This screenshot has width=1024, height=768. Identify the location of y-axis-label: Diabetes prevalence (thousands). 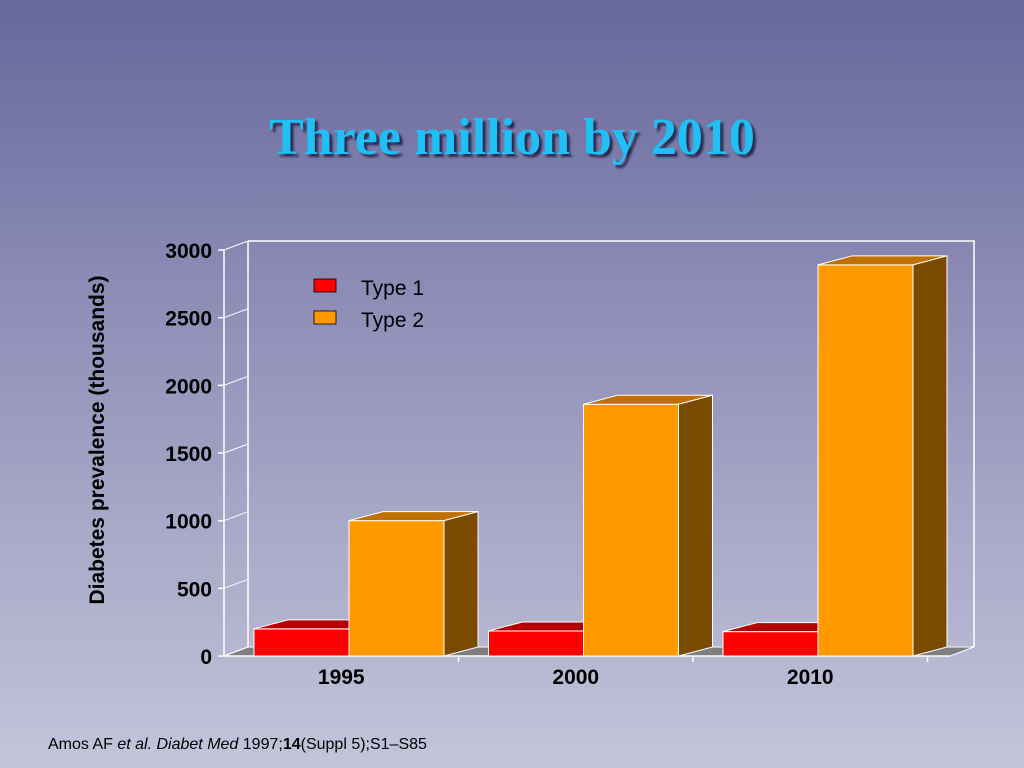
(97, 439).